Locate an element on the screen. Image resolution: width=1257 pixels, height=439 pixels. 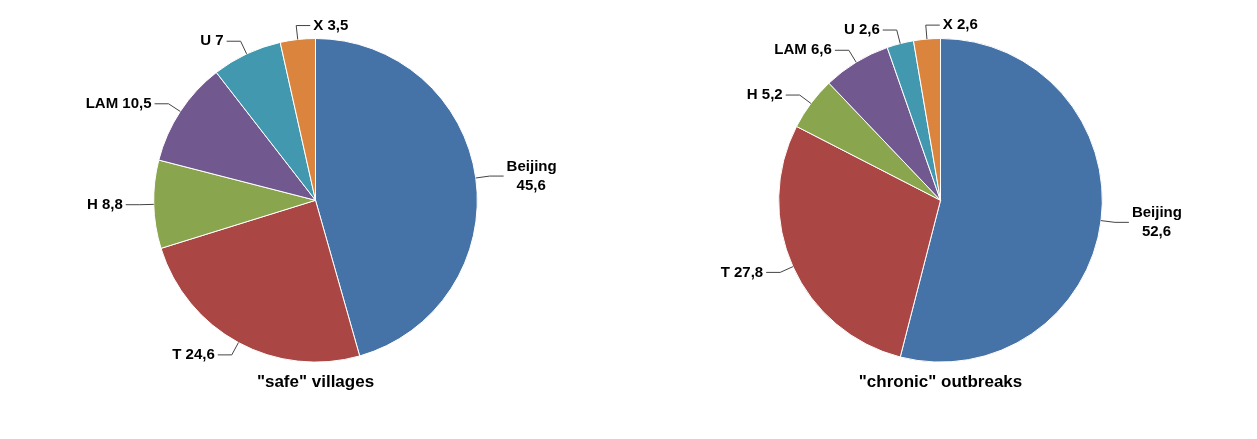
slice-label: T 24,6 is located at coordinates (193, 354).